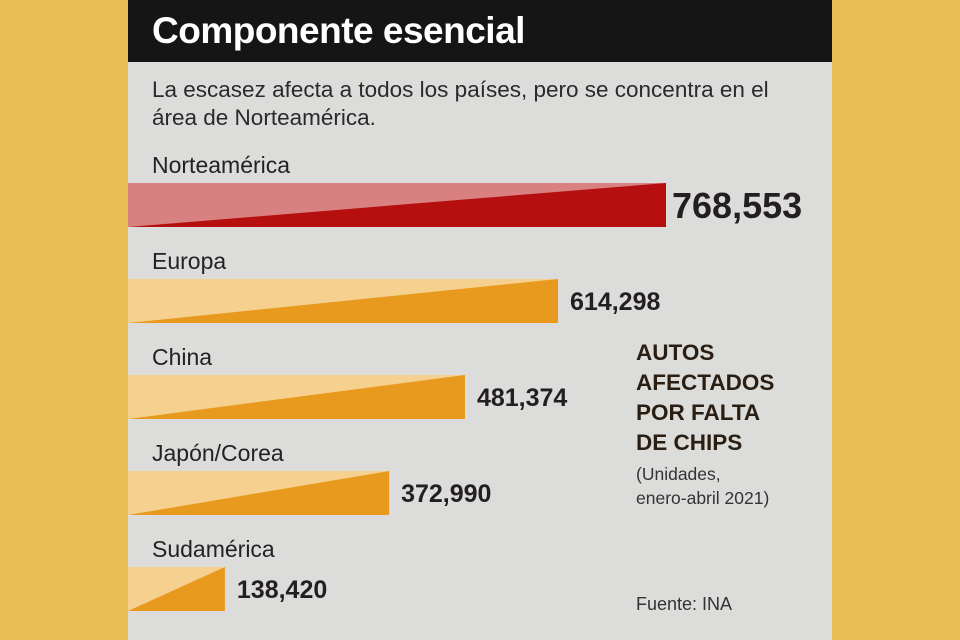 The height and width of the screenshot is (640, 960). Describe the element at coordinates (615, 302) in the screenshot. I see `value-label: 614,298` at that location.